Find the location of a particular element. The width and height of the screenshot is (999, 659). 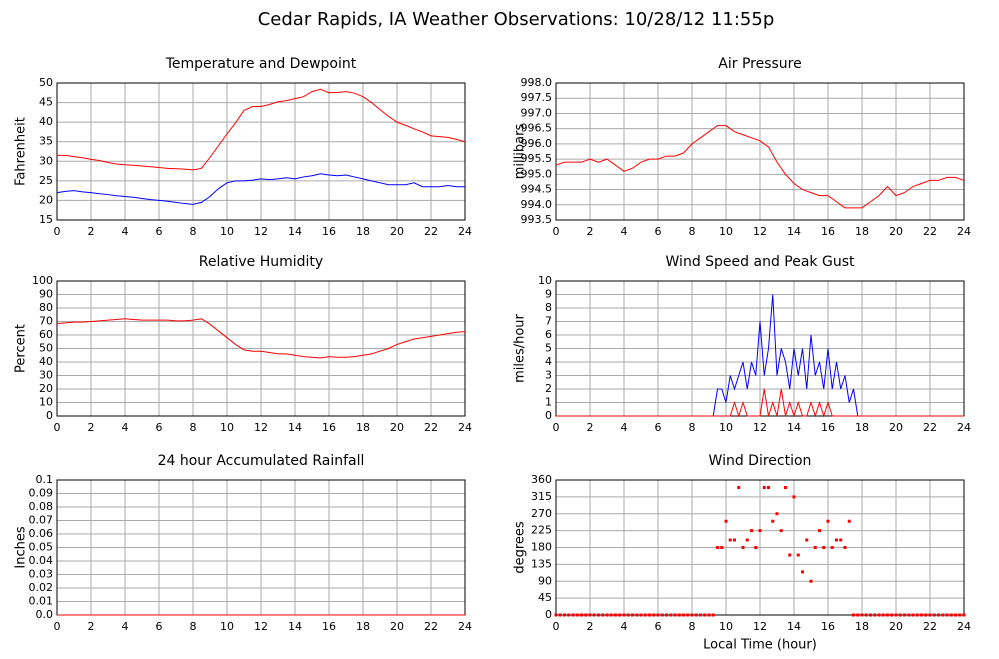

x-tick-label: 22 is located at coordinates (431, 231).